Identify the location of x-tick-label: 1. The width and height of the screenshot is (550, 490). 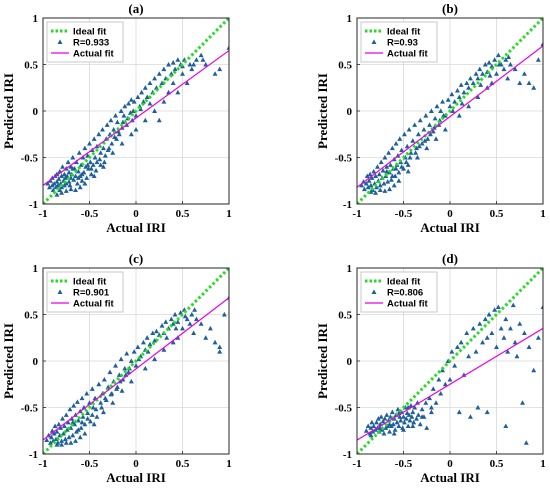
(229, 214).